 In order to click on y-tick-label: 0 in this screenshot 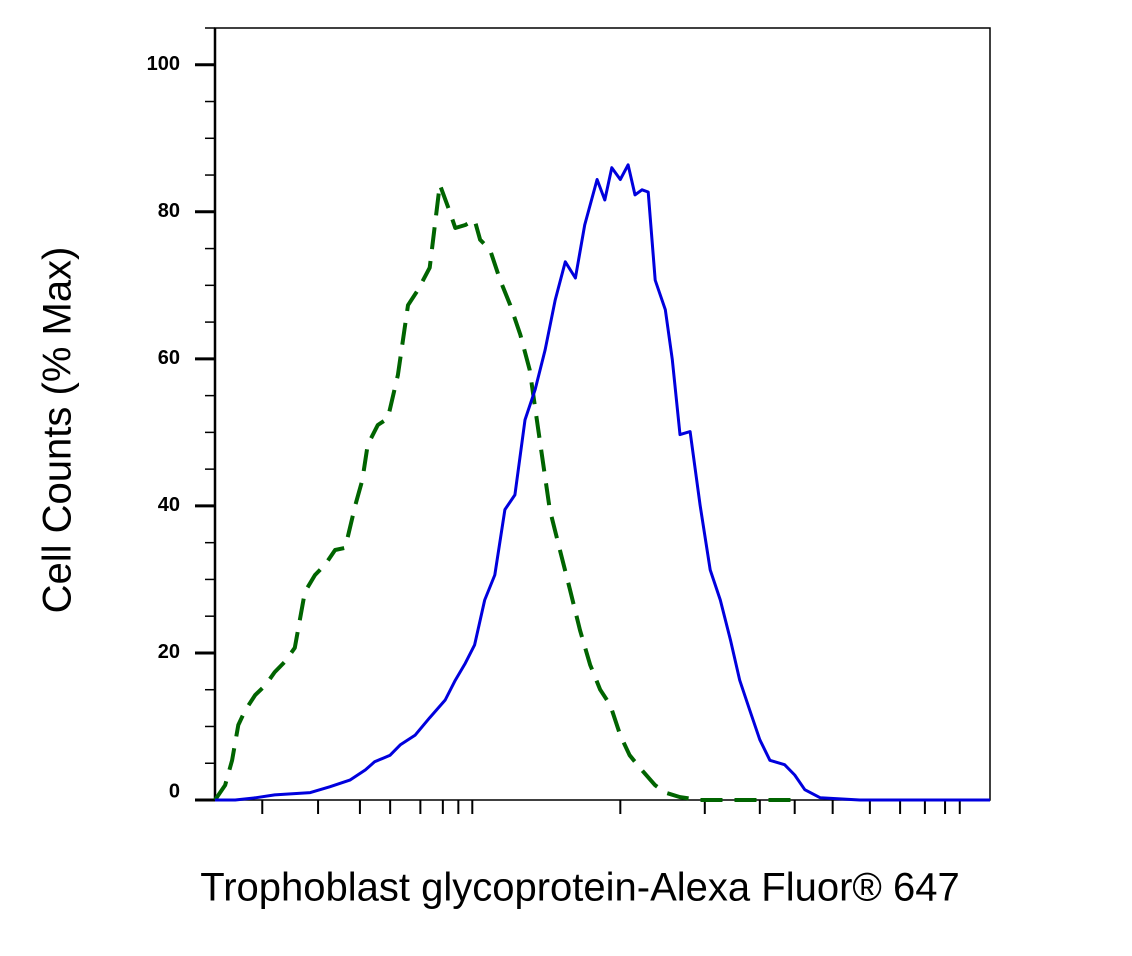, I will do `click(174, 791)`.